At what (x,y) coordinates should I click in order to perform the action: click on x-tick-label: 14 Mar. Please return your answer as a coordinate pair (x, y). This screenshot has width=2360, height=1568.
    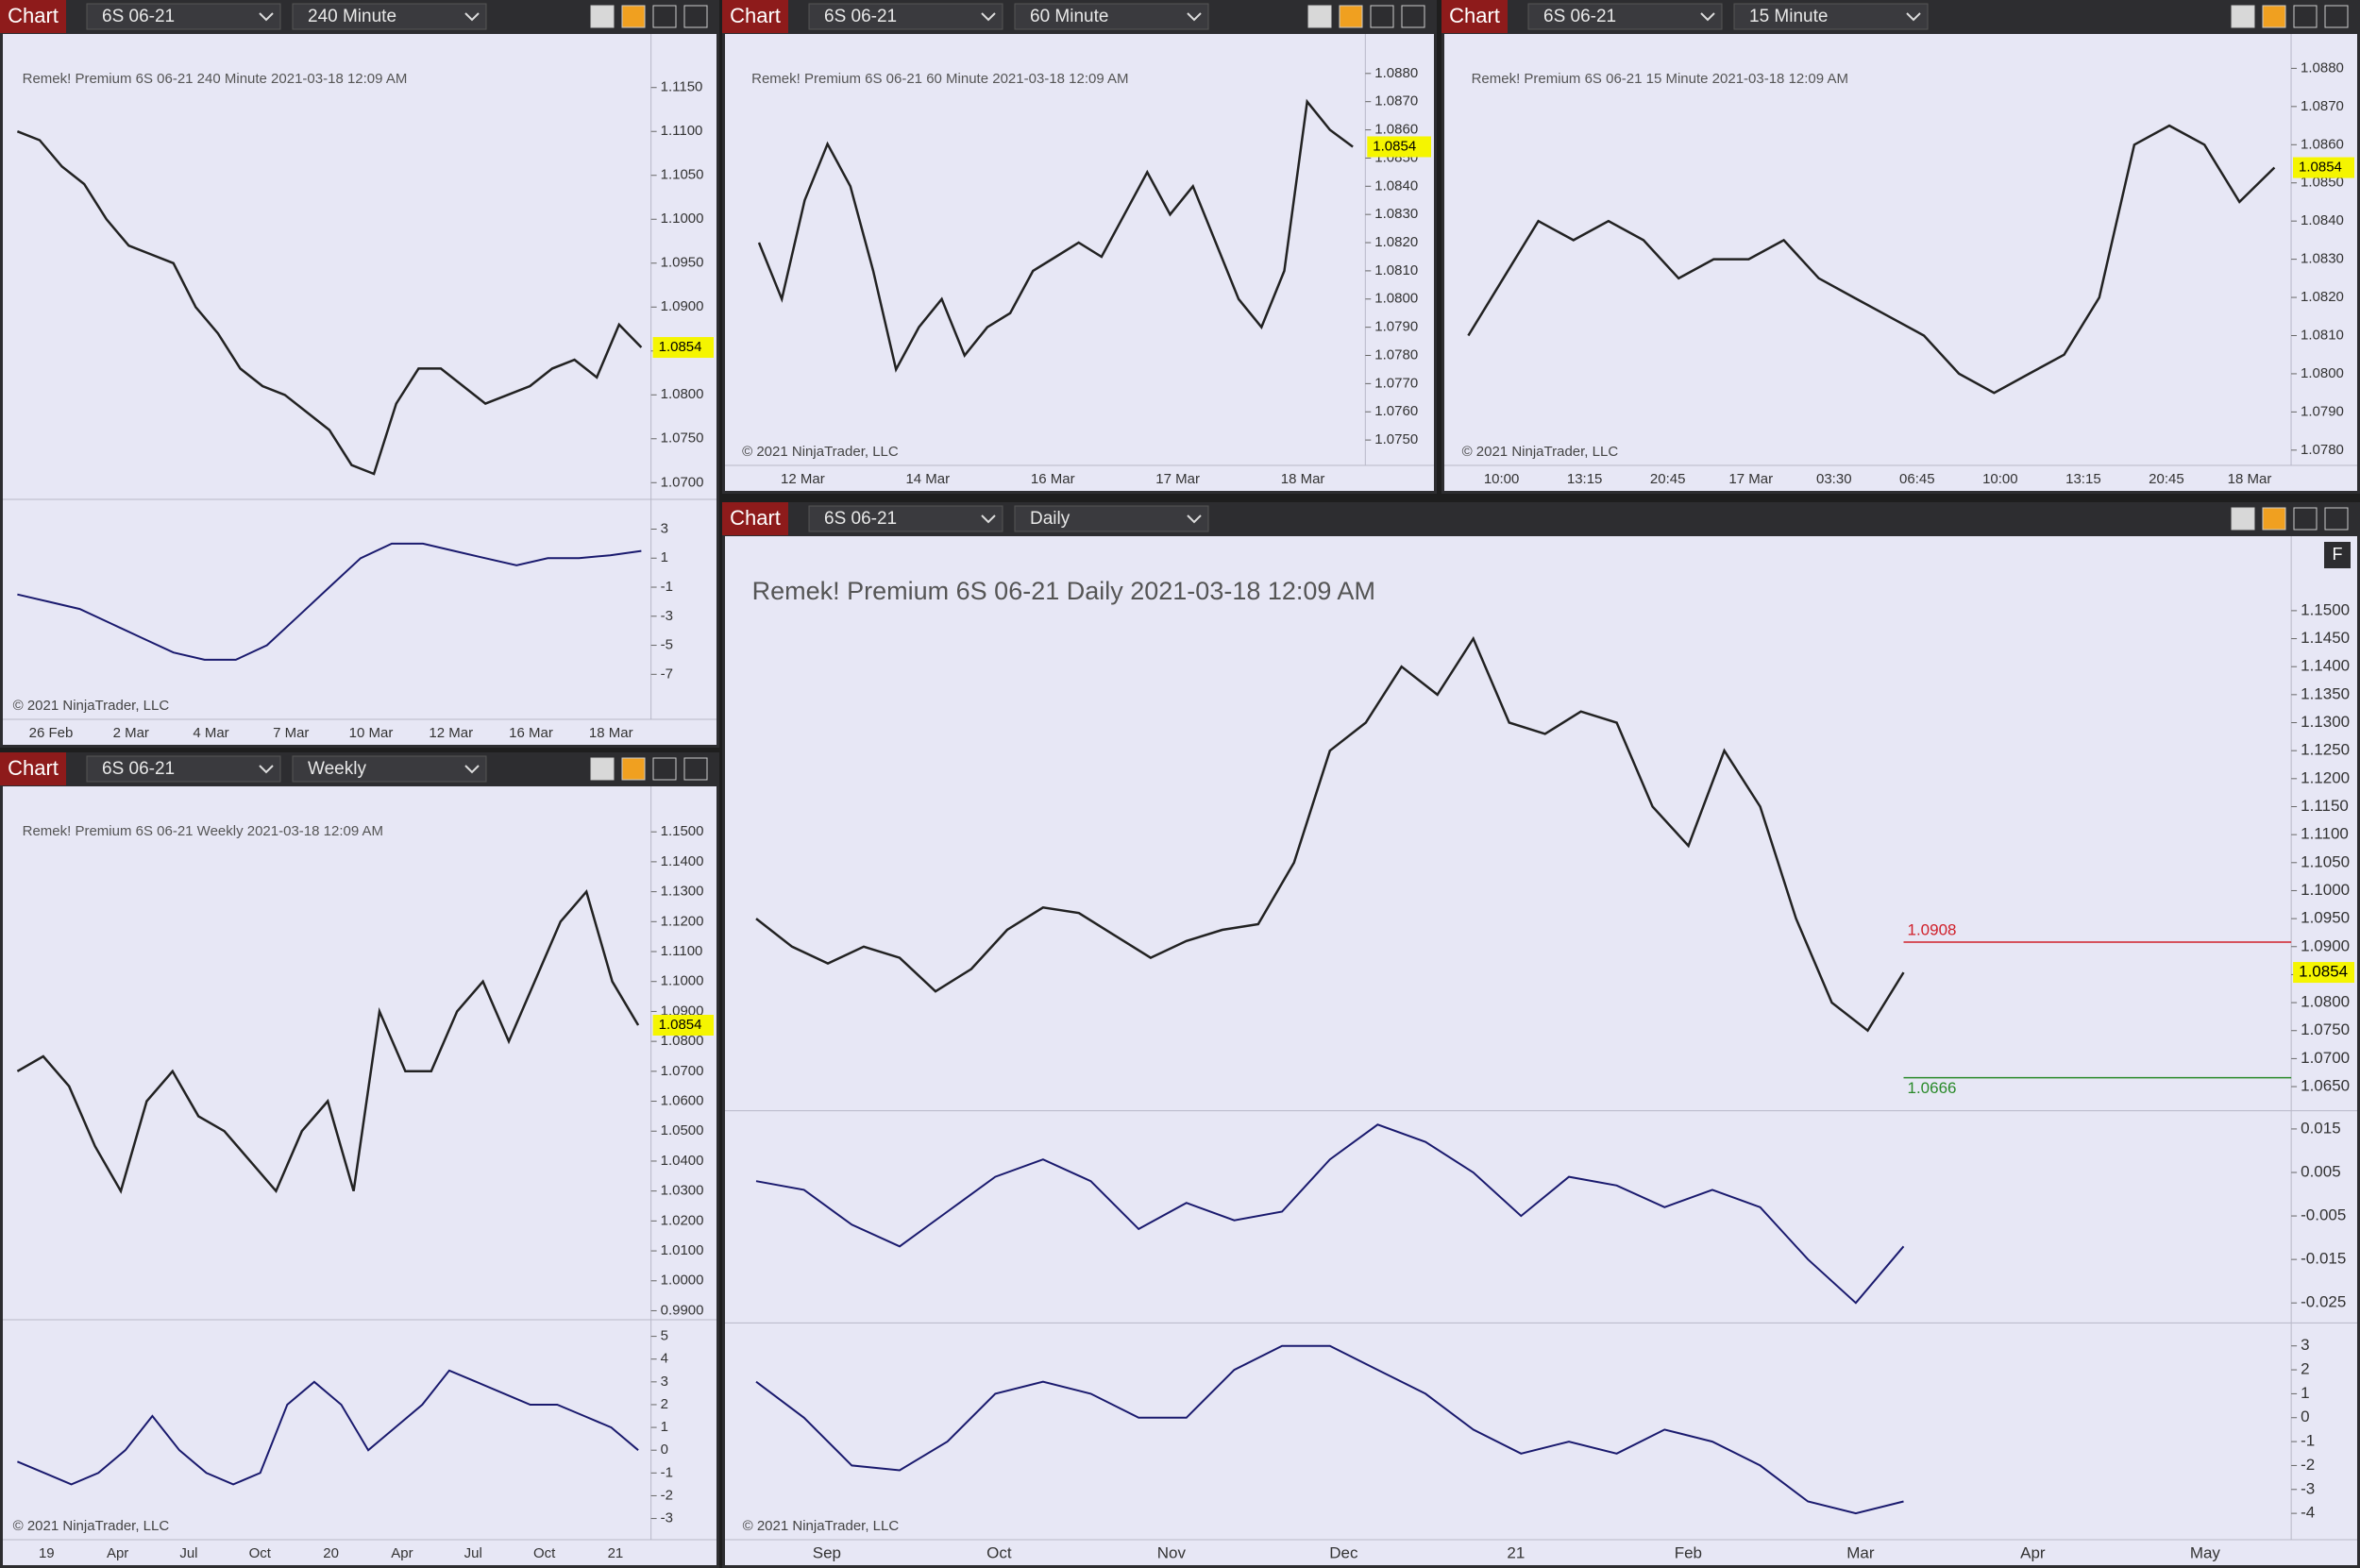
    Looking at the image, I should click on (927, 479).